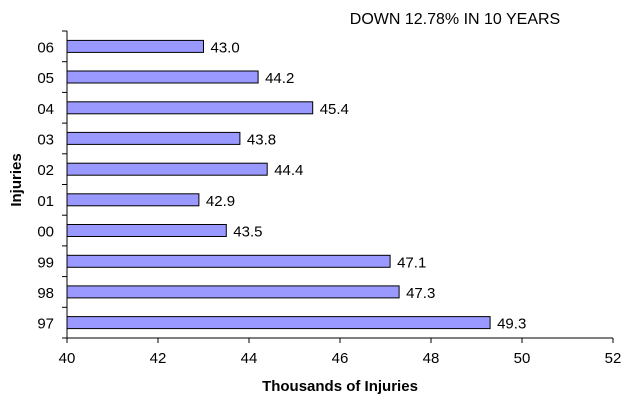 Image resolution: width=624 pixels, height=400 pixels. Describe the element at coordinates (247, 232) in the screenshot. I see `data-label-00: 43.5` at that location.